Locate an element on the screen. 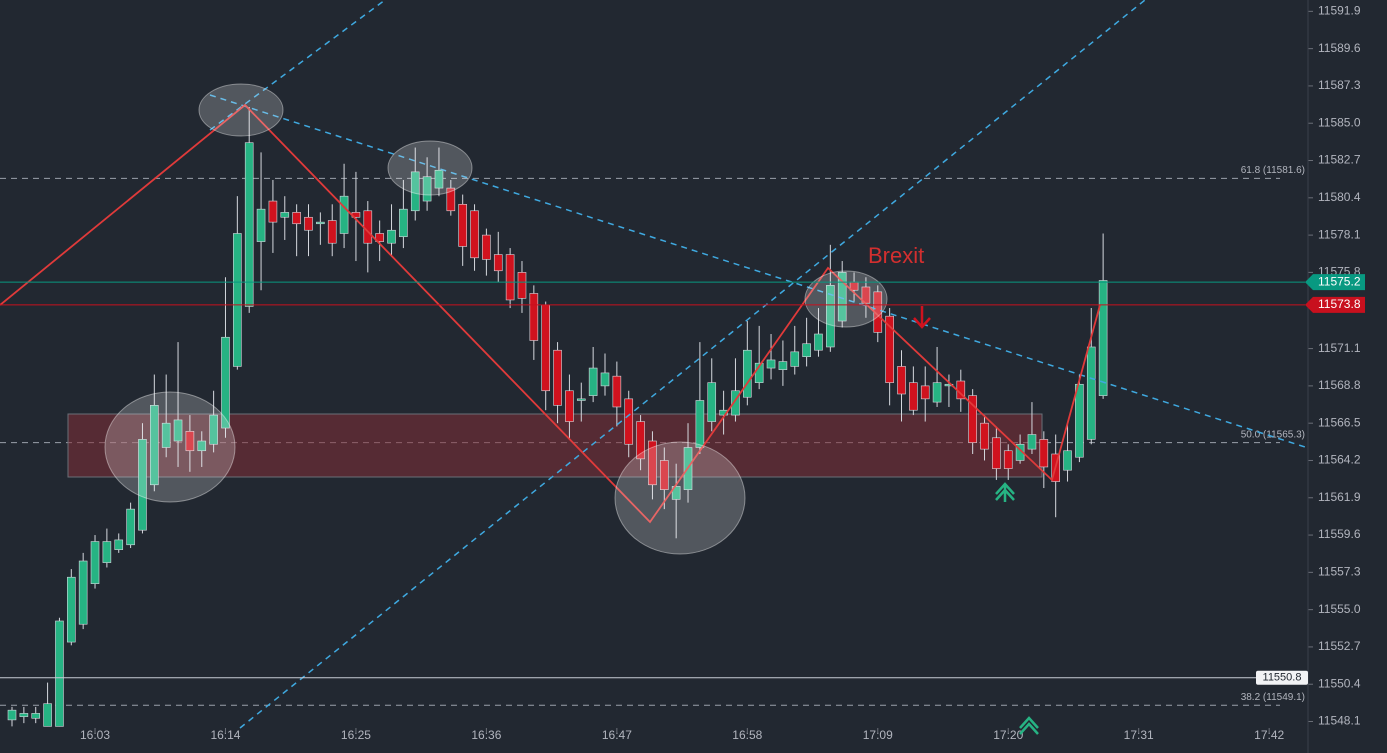  fib-label: 50.0 (11565.3) is located at coordinates (1273, 434).